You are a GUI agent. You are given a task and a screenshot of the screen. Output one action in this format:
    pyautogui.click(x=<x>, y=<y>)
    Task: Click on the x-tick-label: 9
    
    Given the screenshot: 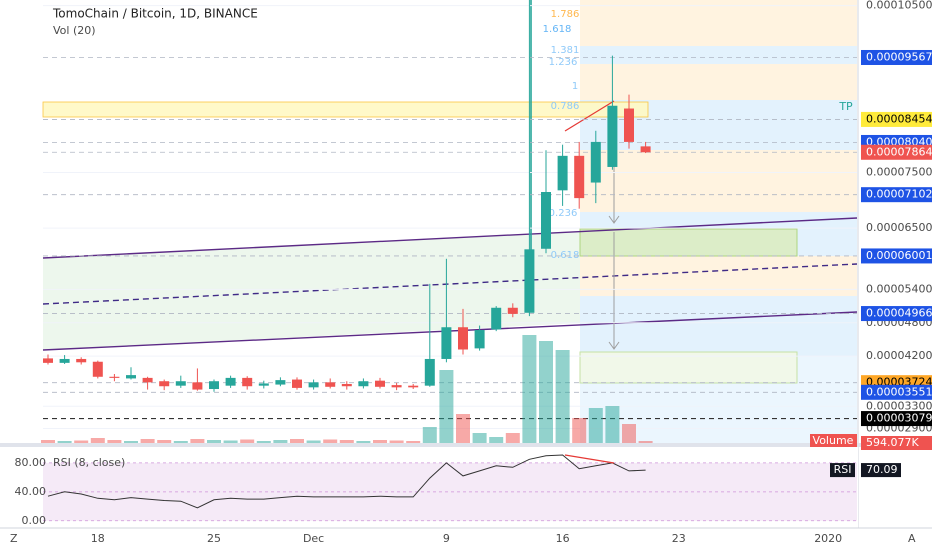 What is the action you would take?
    pyautogui.click(x=446, y=538)
    